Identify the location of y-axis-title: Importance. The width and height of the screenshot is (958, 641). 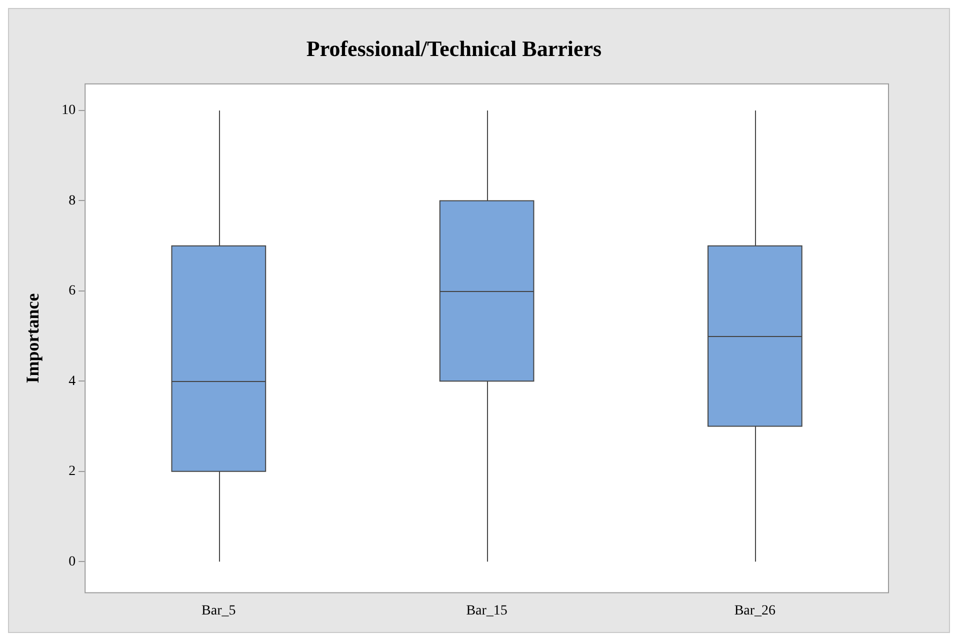
(32, 338).